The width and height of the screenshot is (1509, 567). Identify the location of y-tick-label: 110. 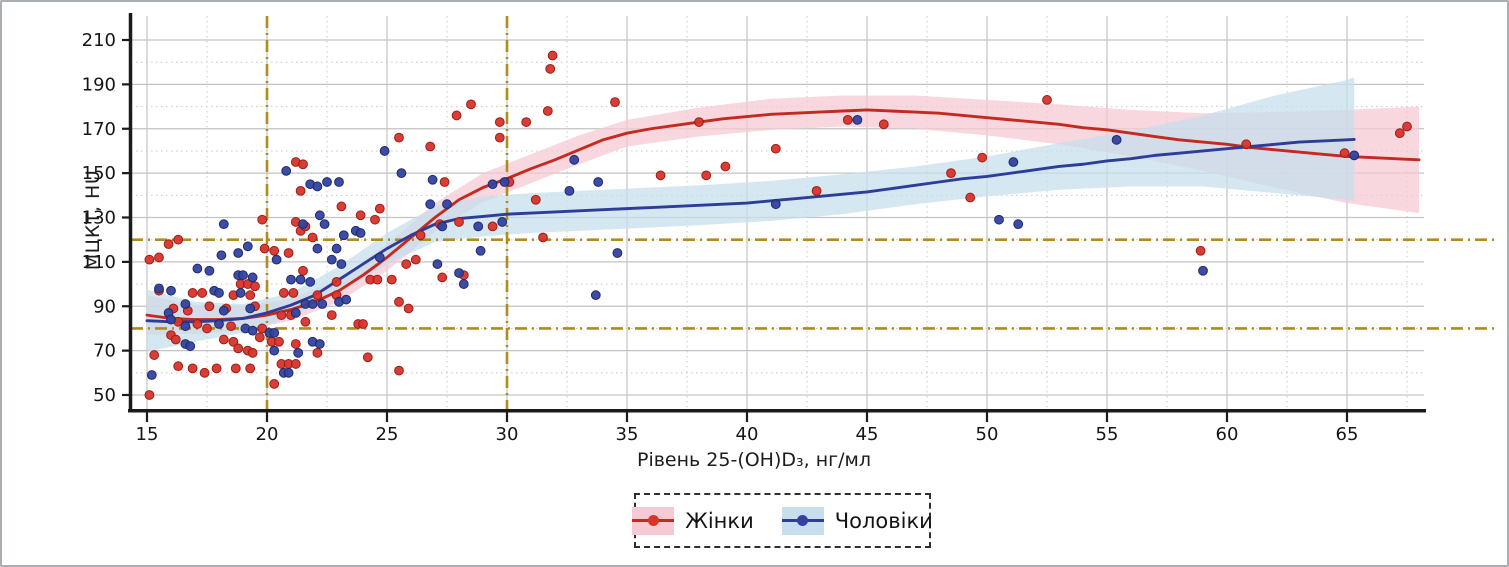
(99, 262).